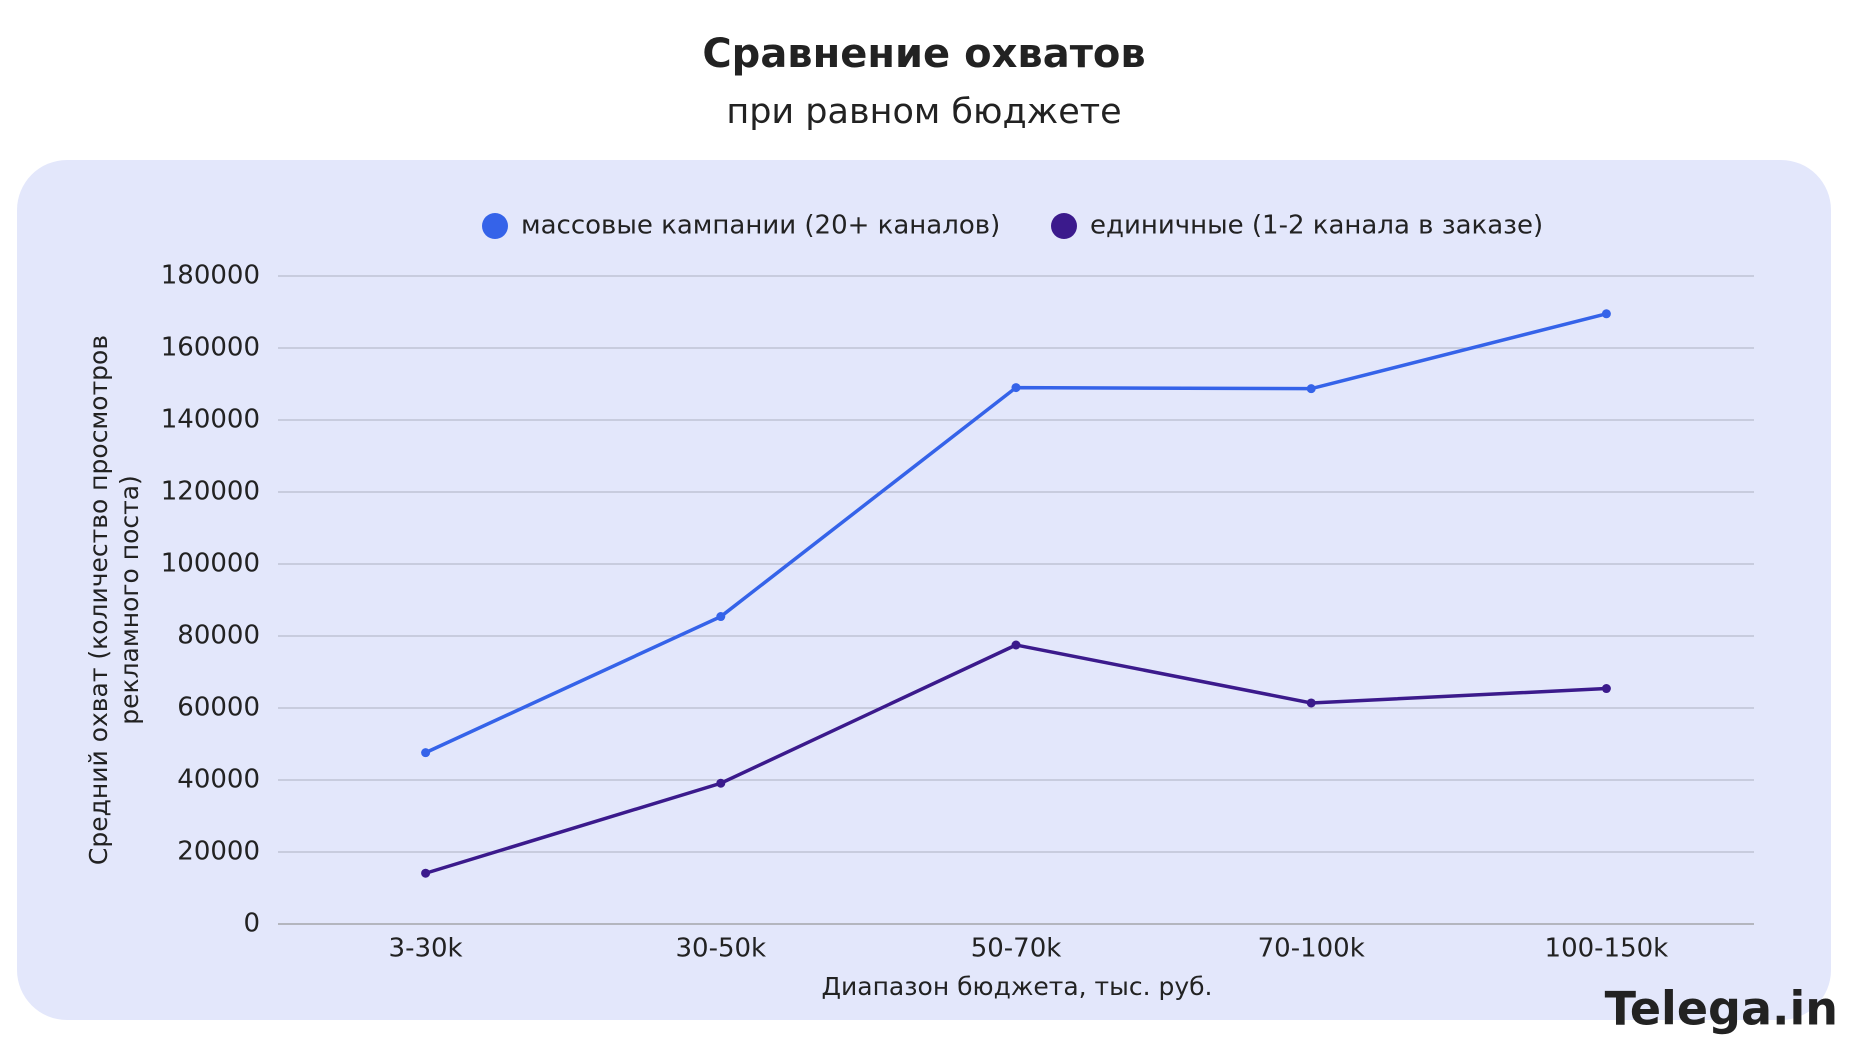  Describe the element at coordinates (720, 949) in the screenshot. I see `x-tick-label: 30-50k` at that location.